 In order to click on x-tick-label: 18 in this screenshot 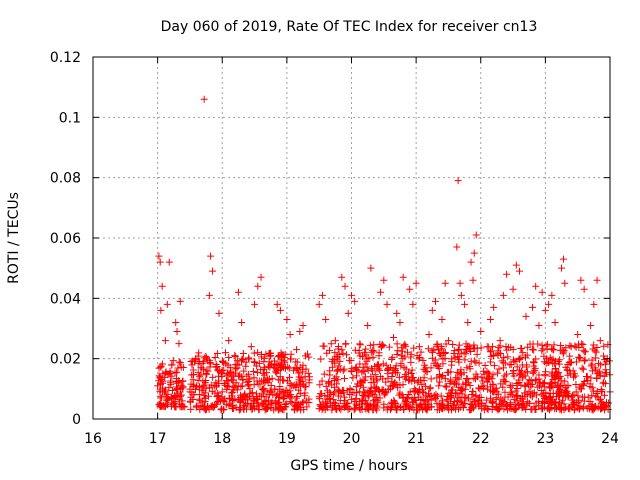, I will do `click(222, 439)`.